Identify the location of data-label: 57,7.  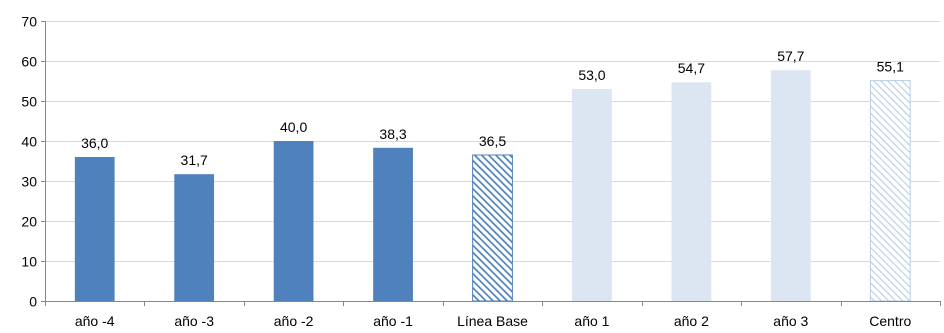
(790, 56).